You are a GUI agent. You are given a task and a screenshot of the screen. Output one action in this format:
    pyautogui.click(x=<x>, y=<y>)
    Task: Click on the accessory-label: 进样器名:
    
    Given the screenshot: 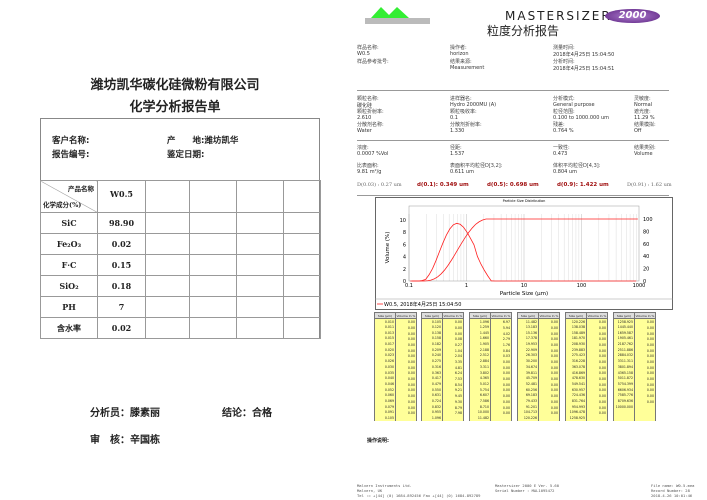 What is the action you would take?
    pyautogui.click(x=461, y=99)
    